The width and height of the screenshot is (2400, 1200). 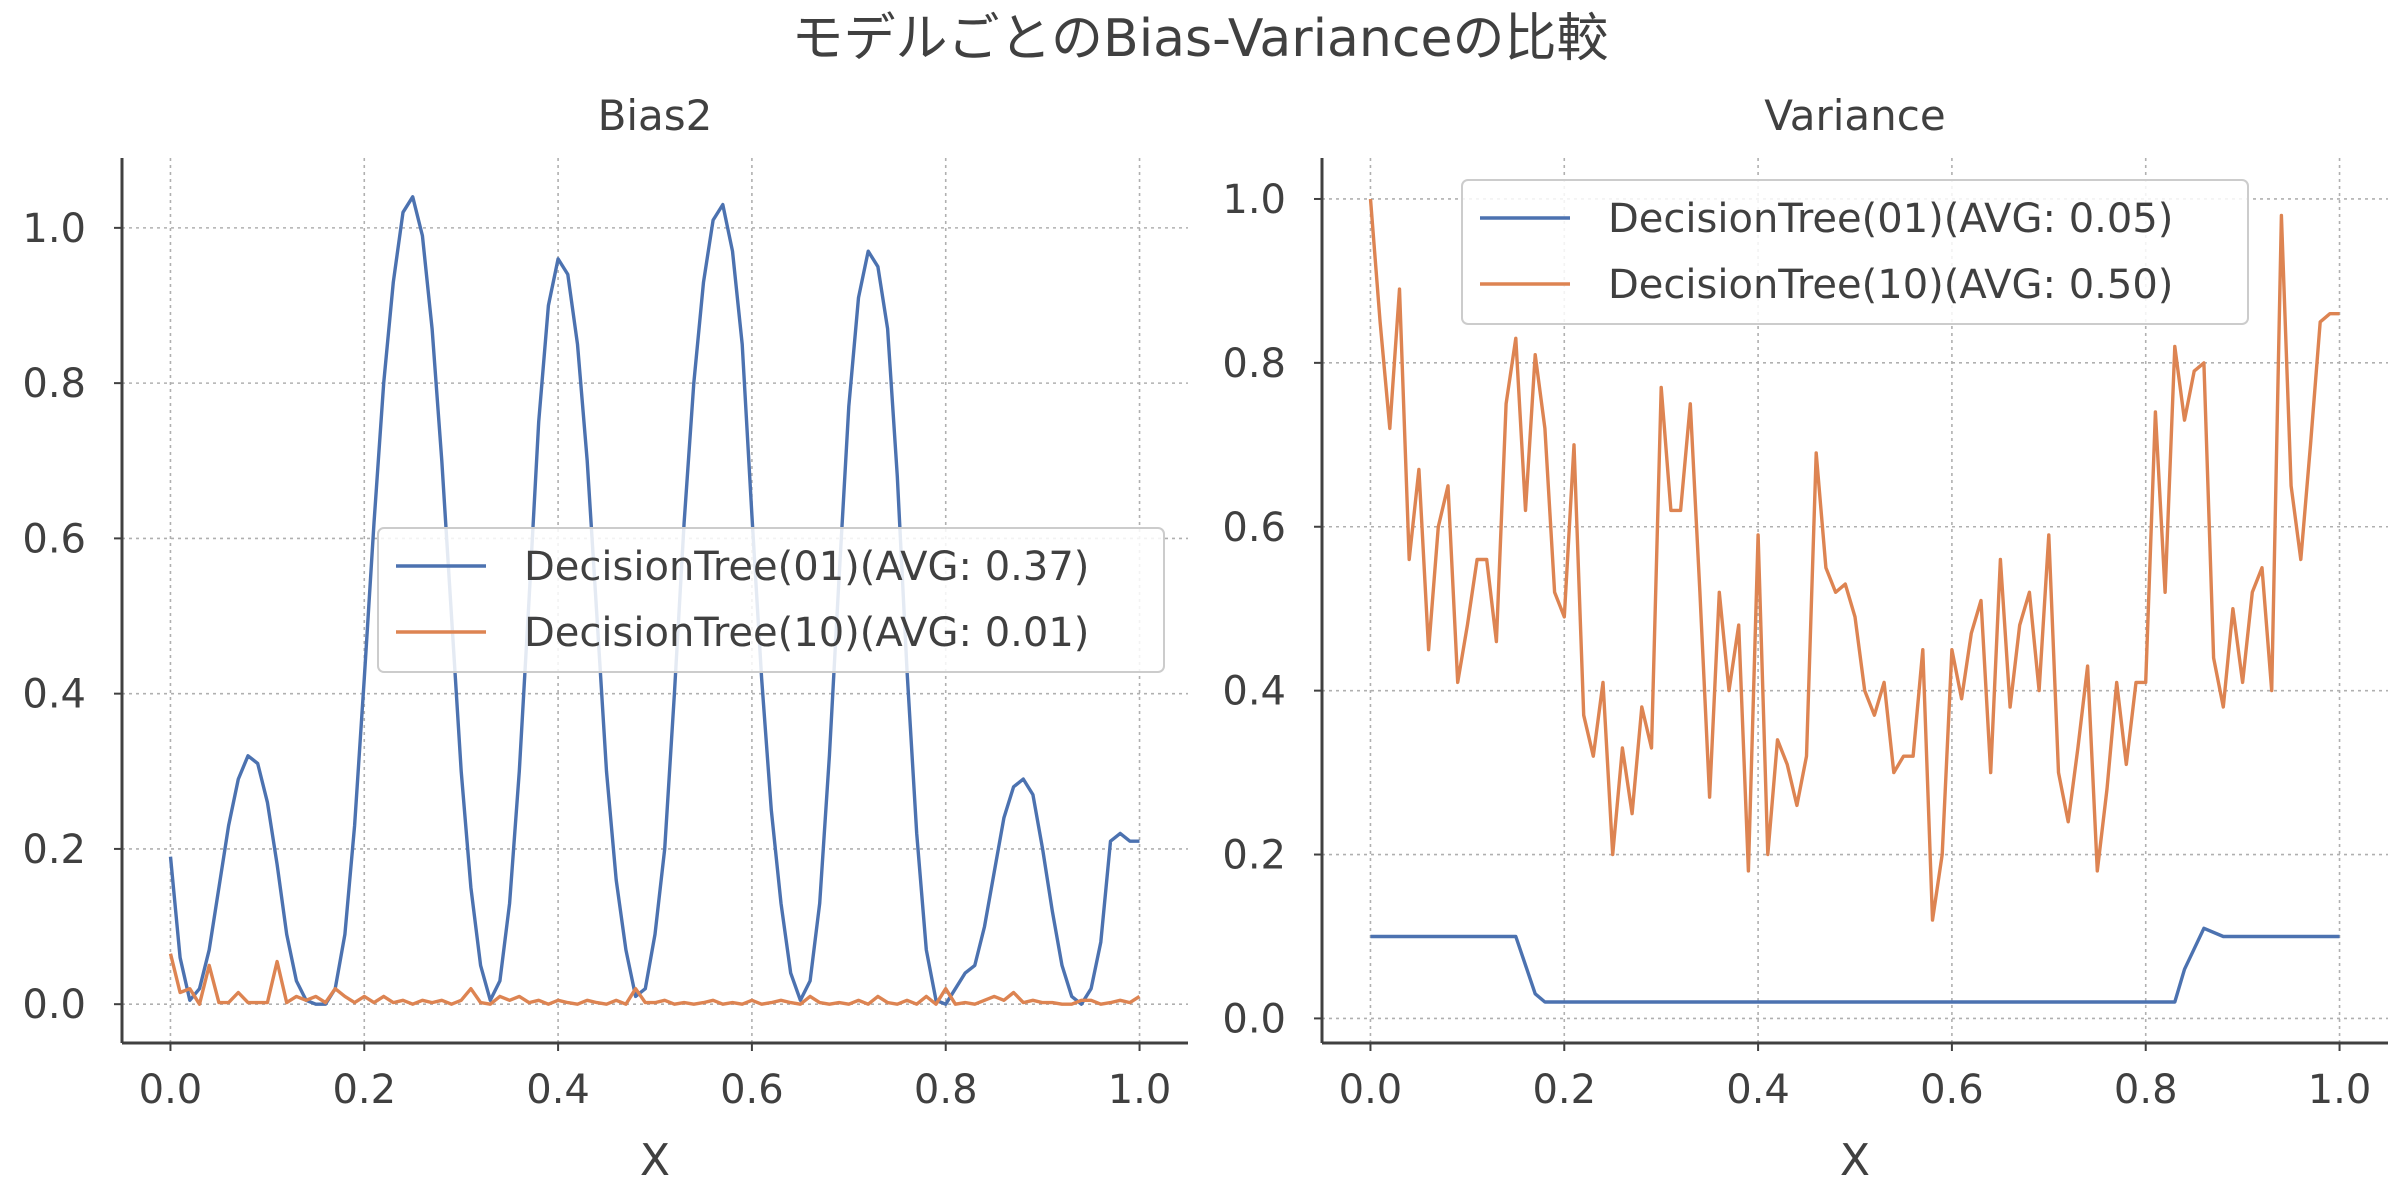 I want to click on bias2-ytick-label-4: 0.8, so click(x=54, y=384).